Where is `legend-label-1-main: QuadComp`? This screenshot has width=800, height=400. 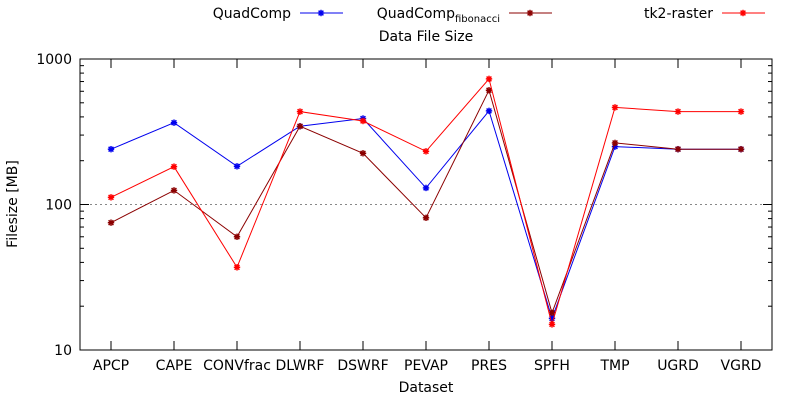 legend-label-1-main: QuadComp is located at coordinates (416, 14).